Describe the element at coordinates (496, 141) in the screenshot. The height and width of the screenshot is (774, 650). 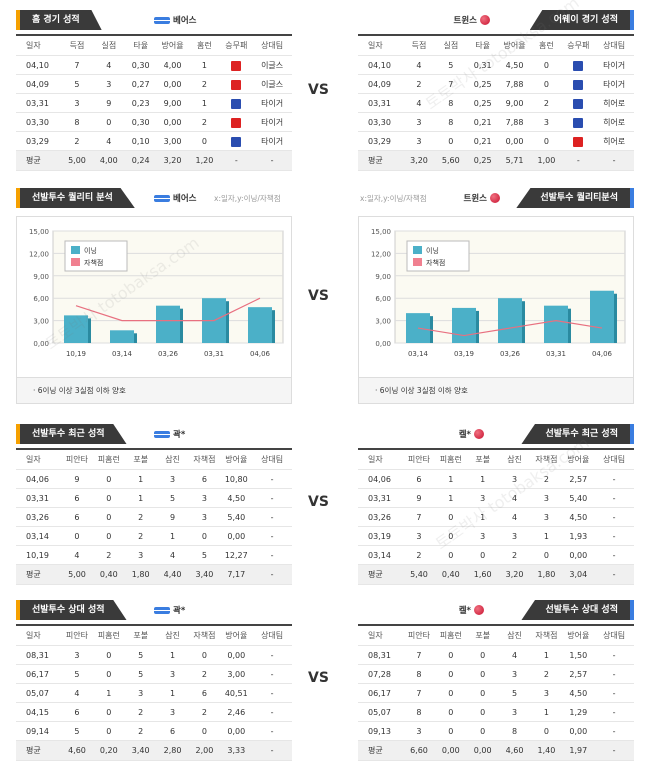
I see `table-row: 03,29 3 0 0,21 0,00 0 L 히어로` at that location.